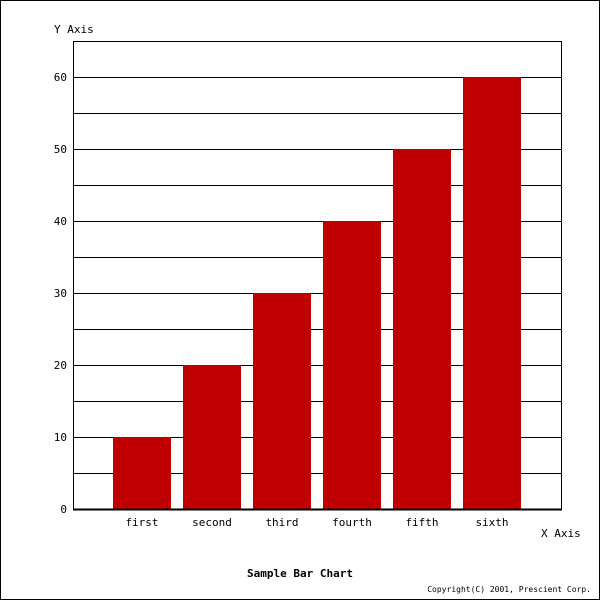 The width and height of the screenshot is (600, 600). What do you see at coordinates (509, 589) in the screenshot?
I see `copyright-notice: Copyright(C) 2001, Prescient Corp.` at bounding box center [509, 589].